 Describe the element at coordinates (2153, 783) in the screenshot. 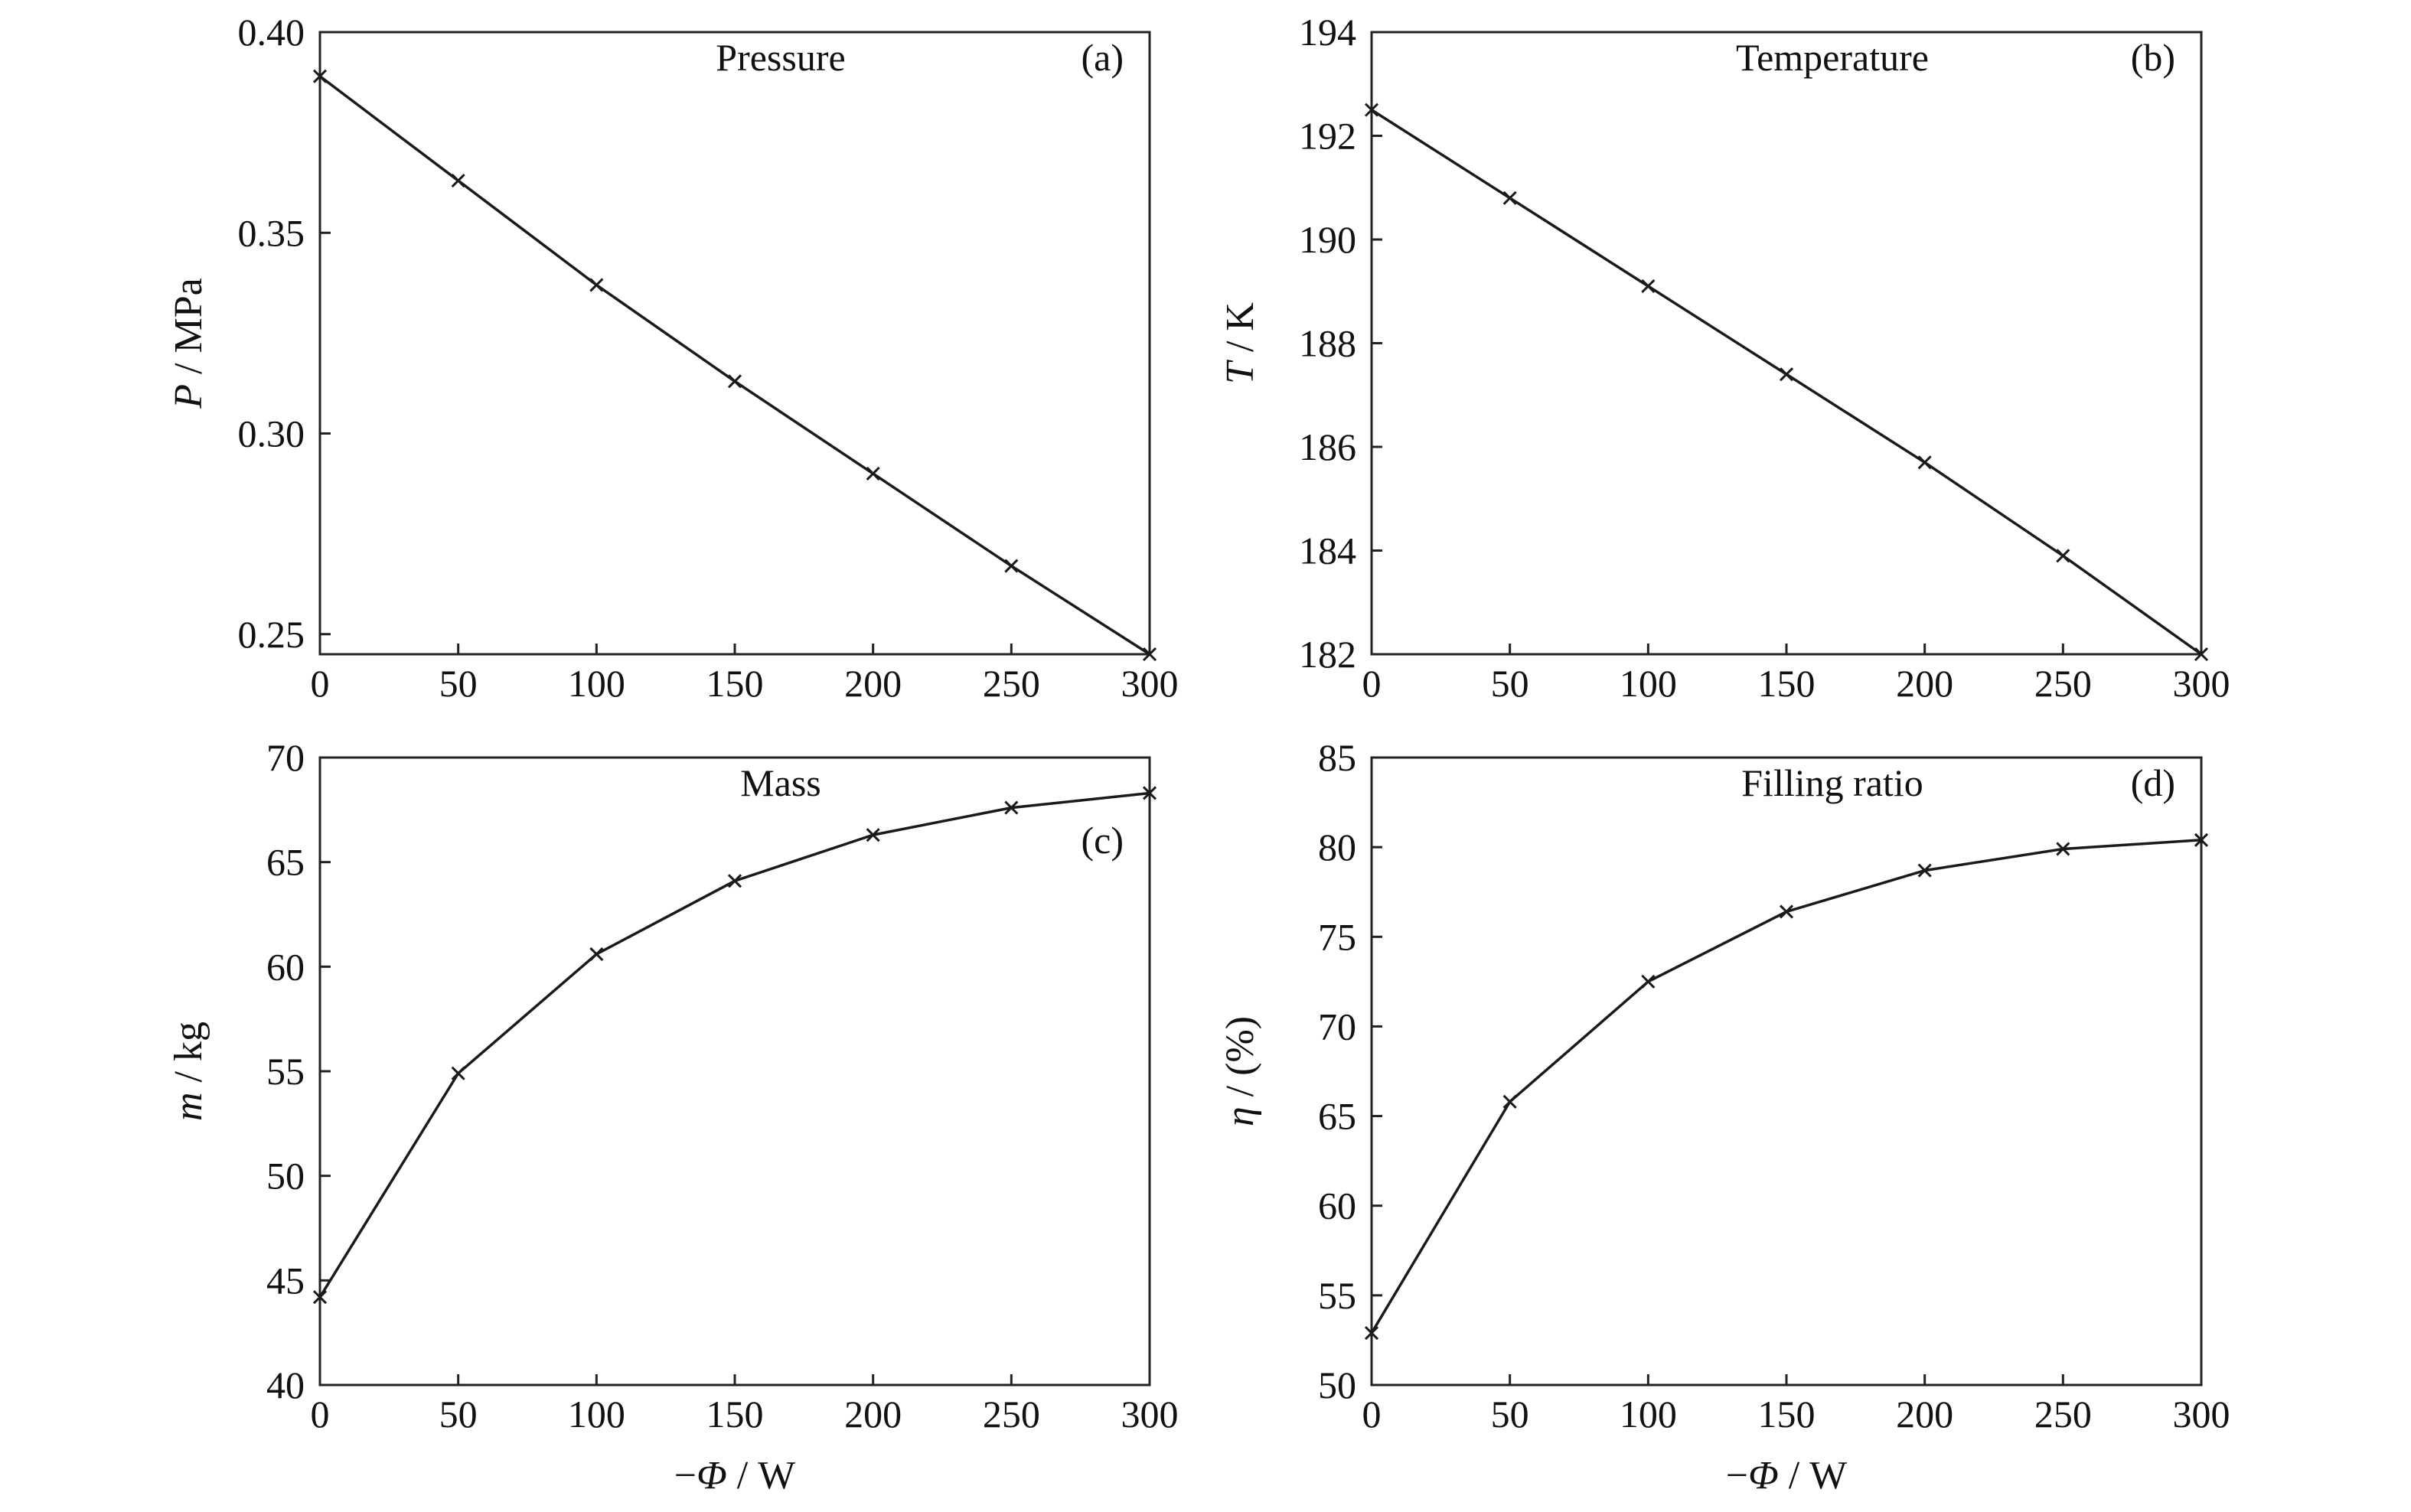

I see `panel-label: (d)` at that location.